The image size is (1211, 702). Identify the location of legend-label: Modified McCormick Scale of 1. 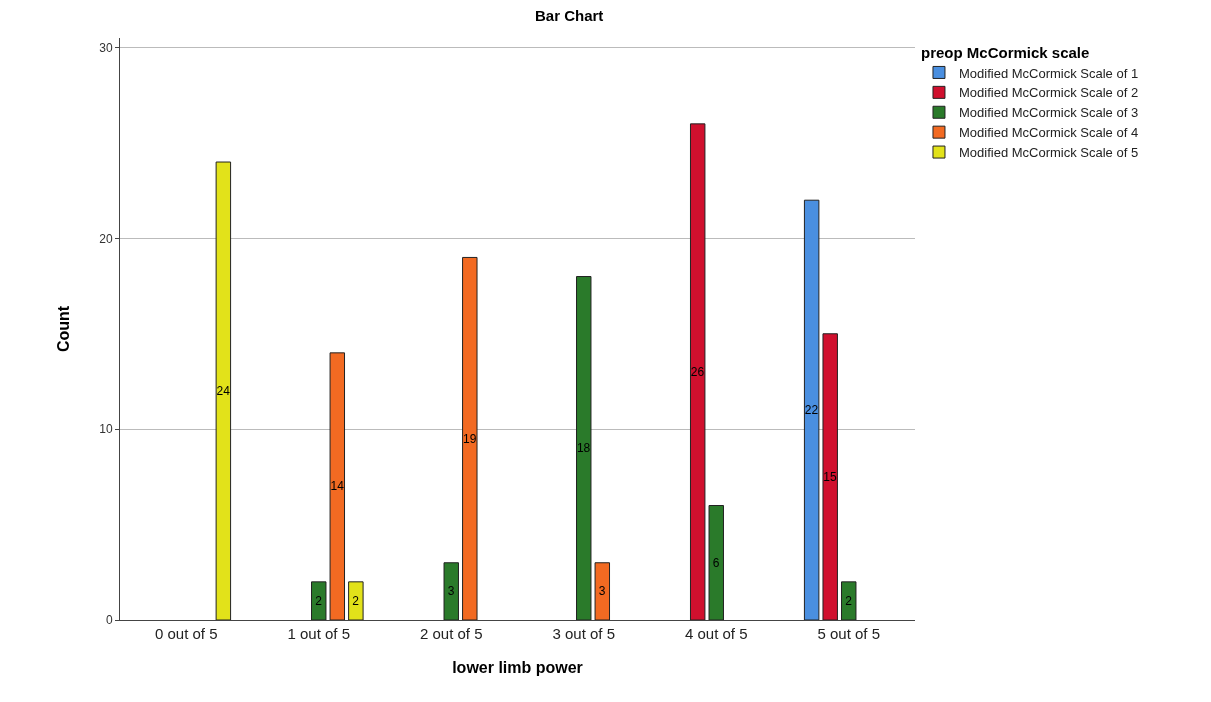
(1048, 73).